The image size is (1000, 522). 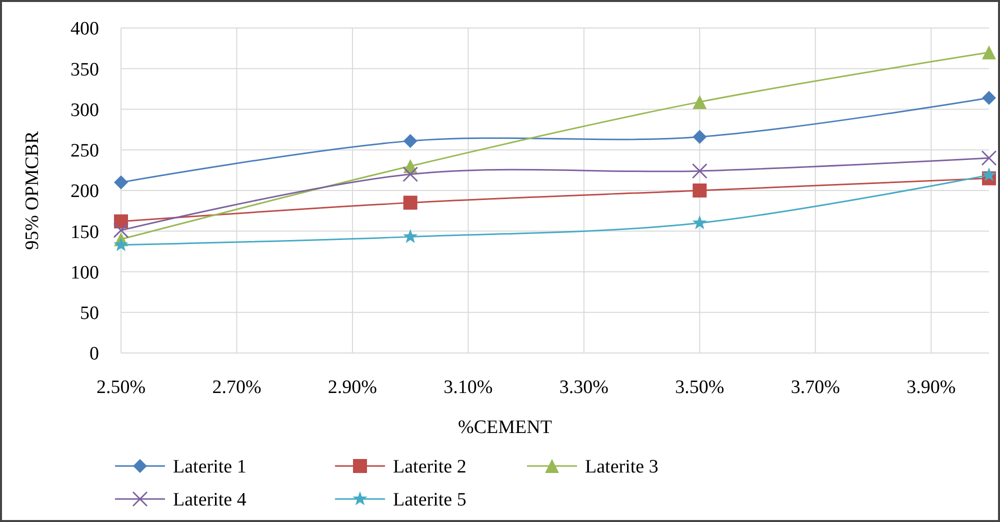 What do you see at coordinates (121, 387) in the screenshot?
I see `x-tick-label: 2.50%` at bounding box center [121, 387].